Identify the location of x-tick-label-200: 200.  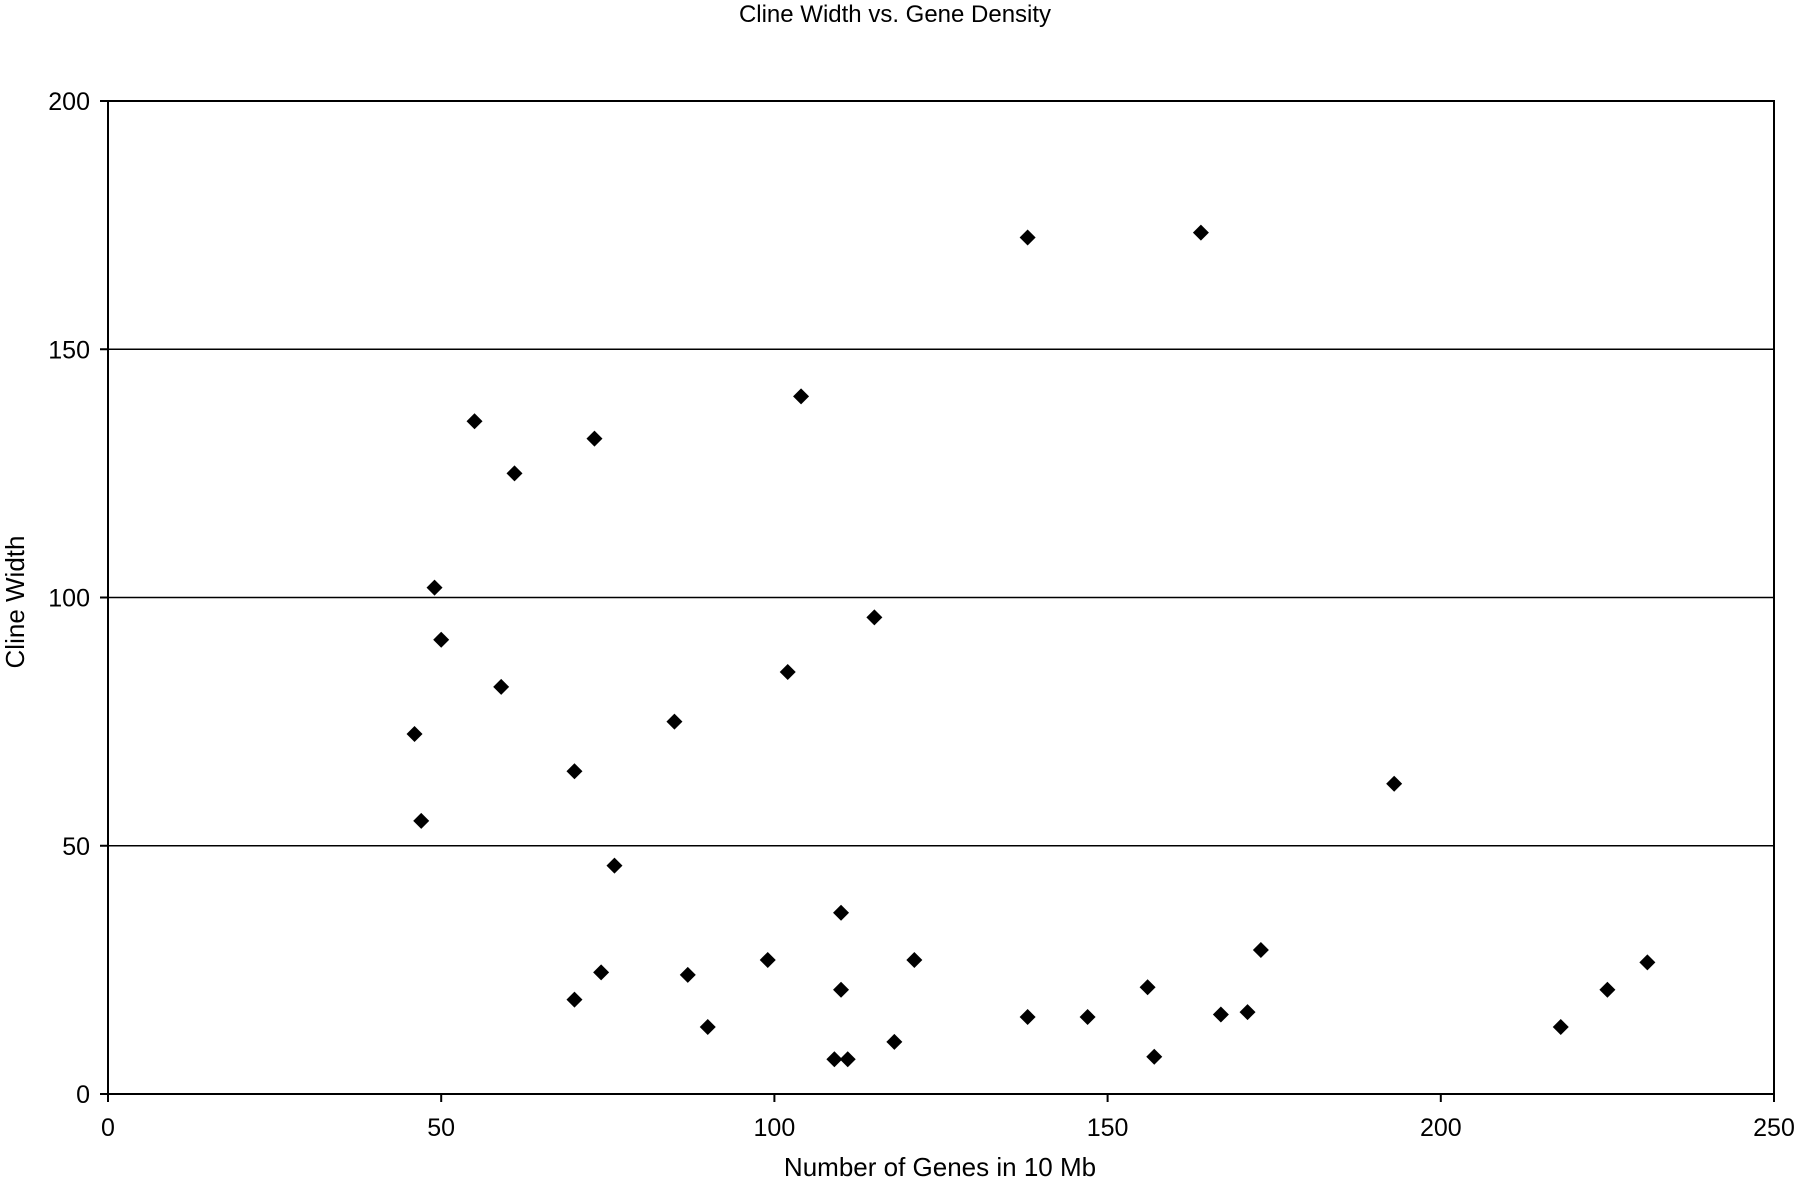
(1441, 1128).